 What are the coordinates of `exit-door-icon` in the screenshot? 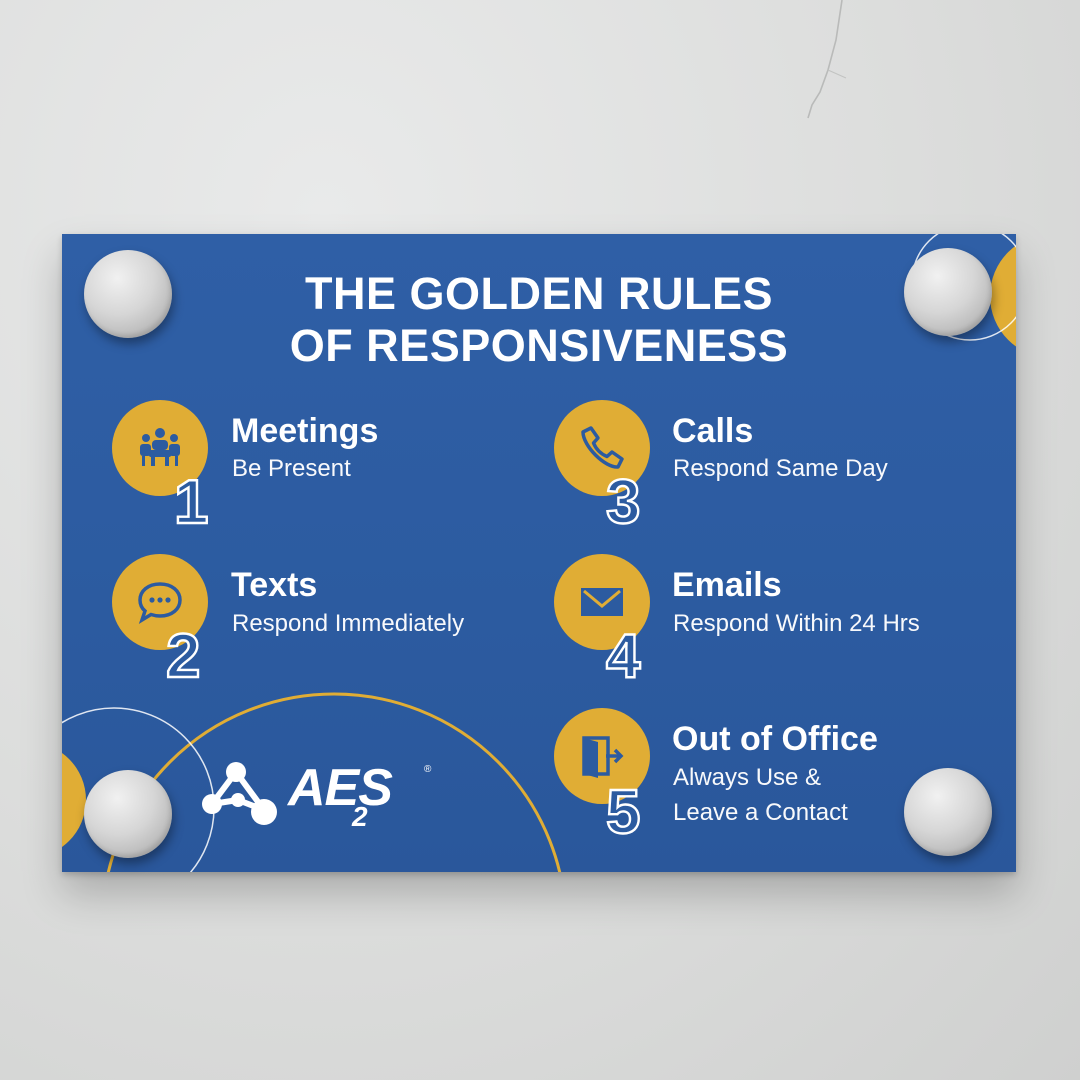 It's located at (603, 757).